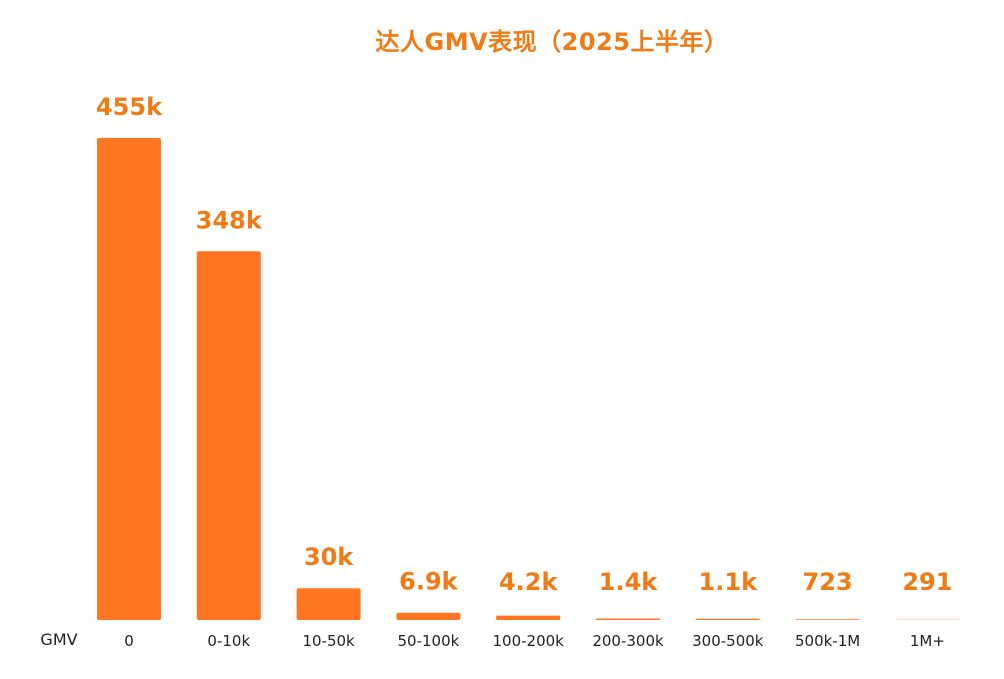  I want to click on bar-50-100k, so click(428, 616).